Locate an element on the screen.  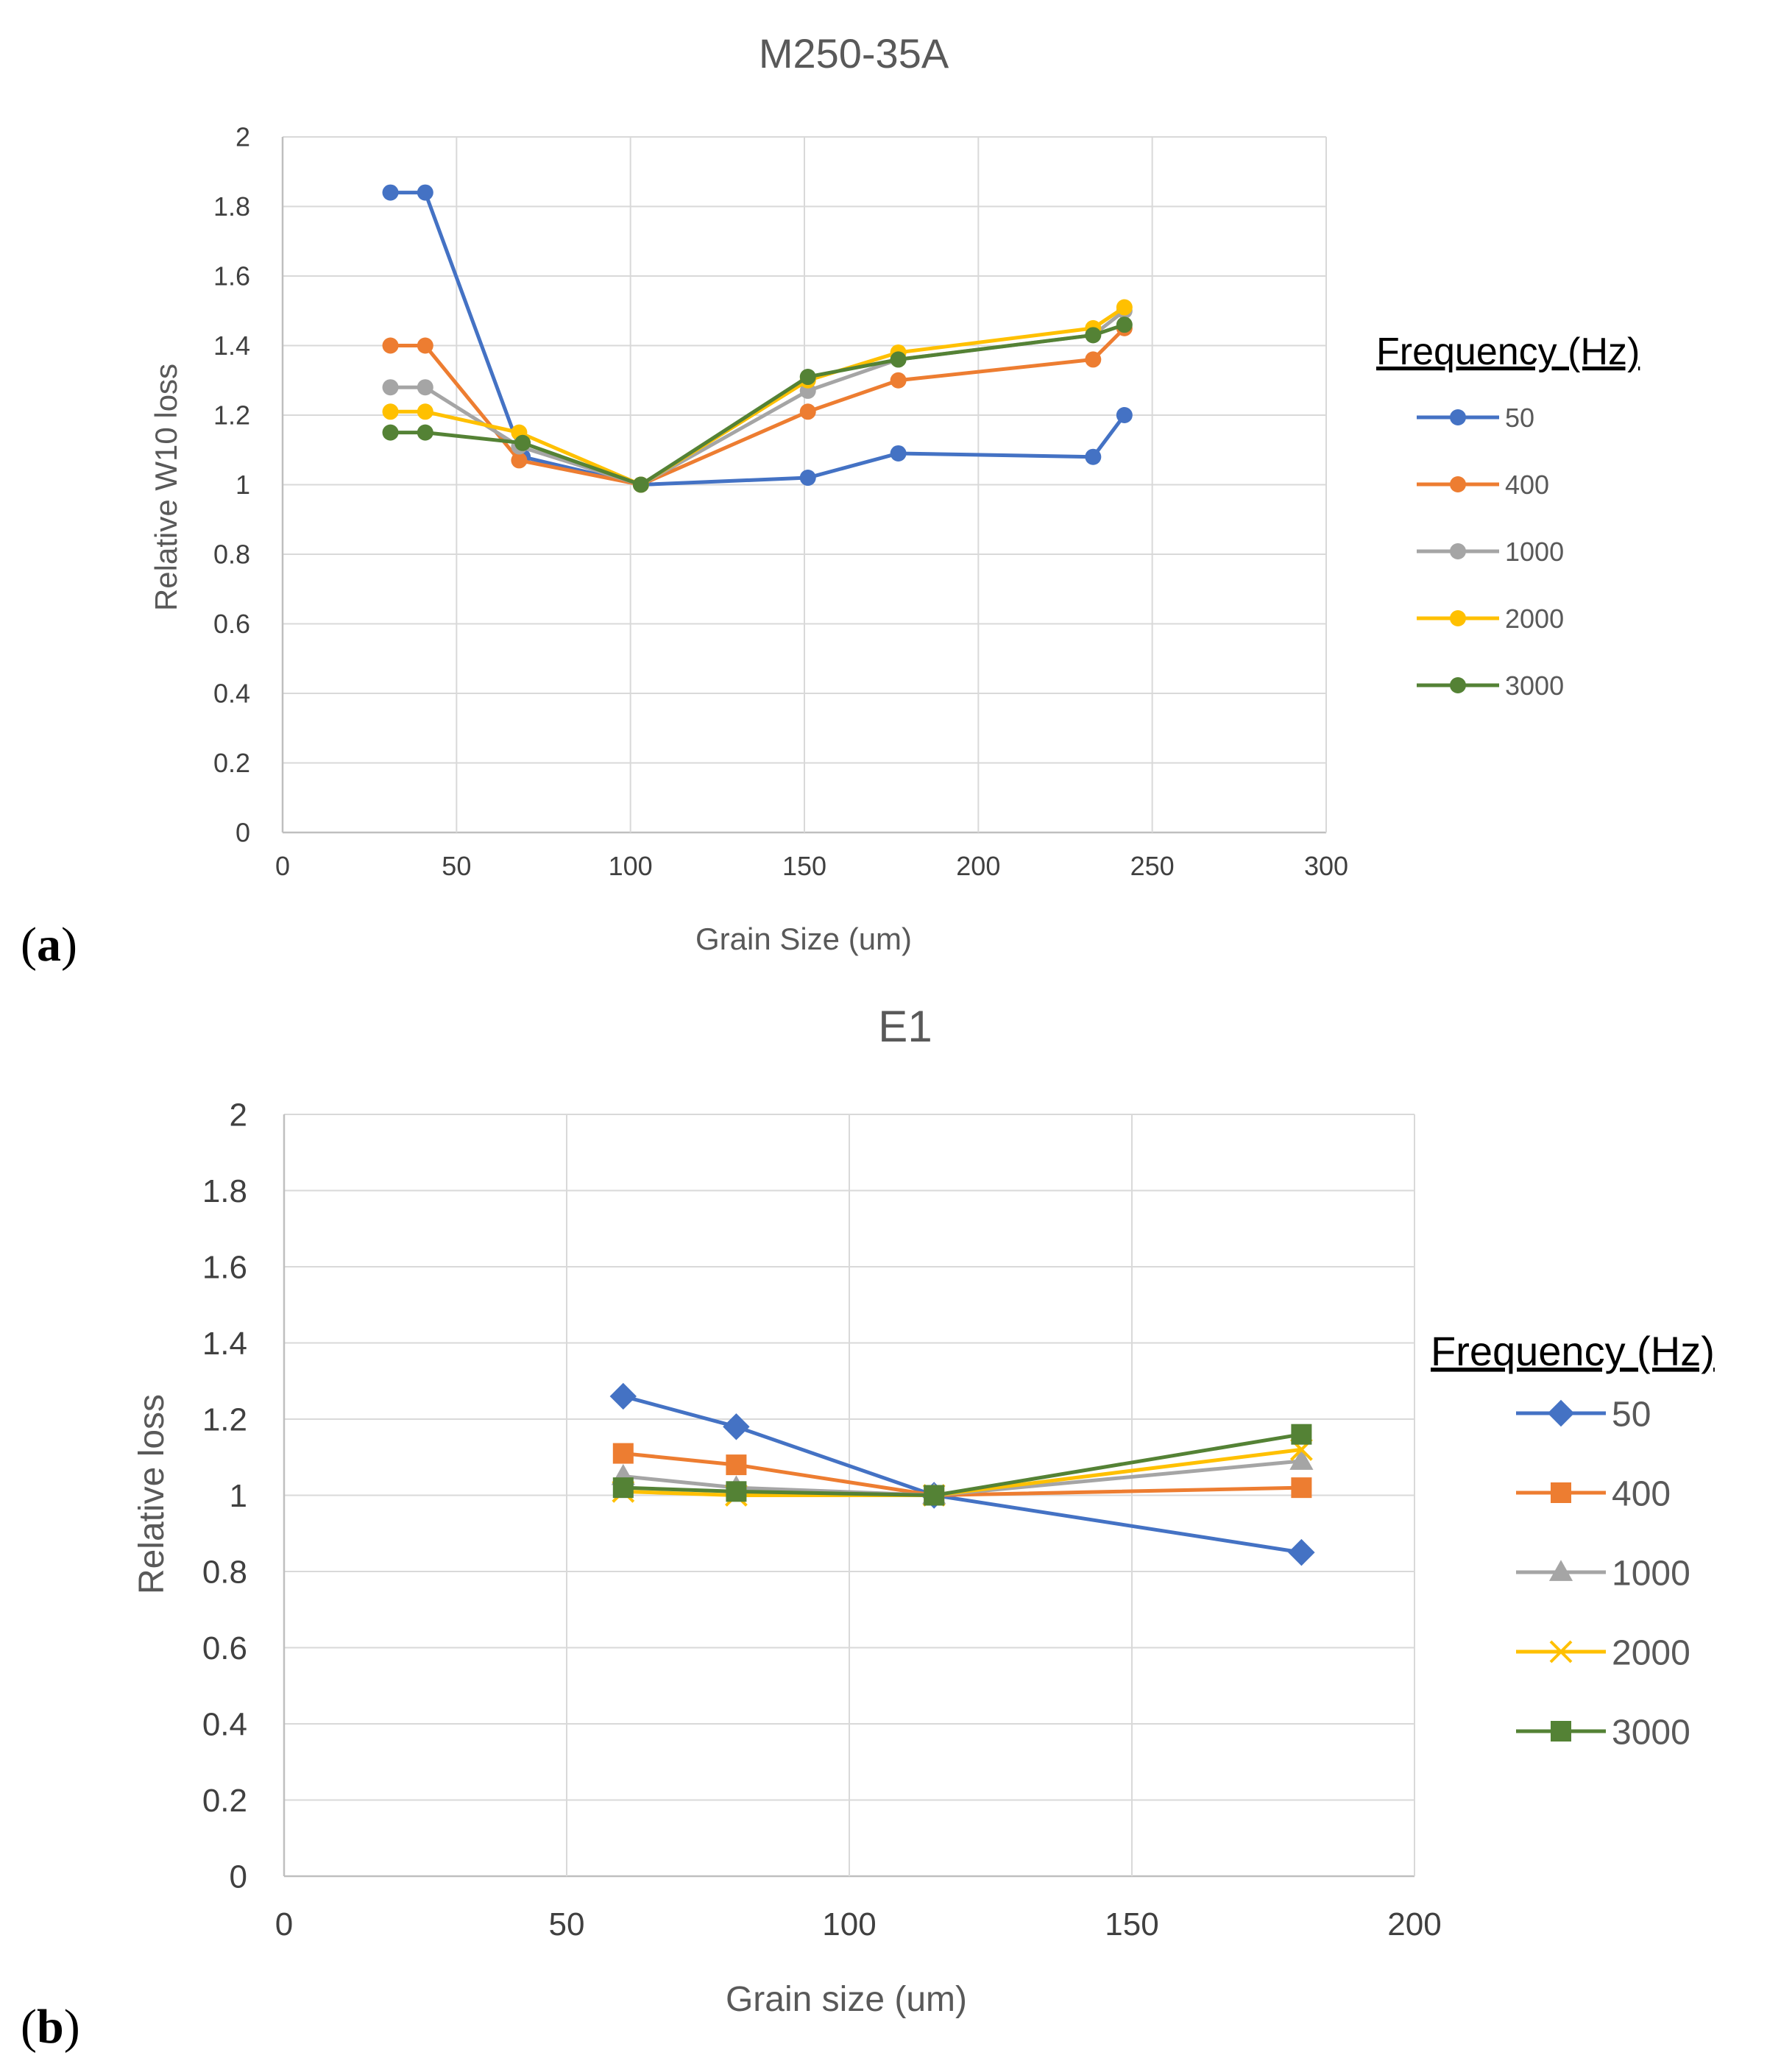
chart-b-series-3000-line is located at coordinates (962, 1465).